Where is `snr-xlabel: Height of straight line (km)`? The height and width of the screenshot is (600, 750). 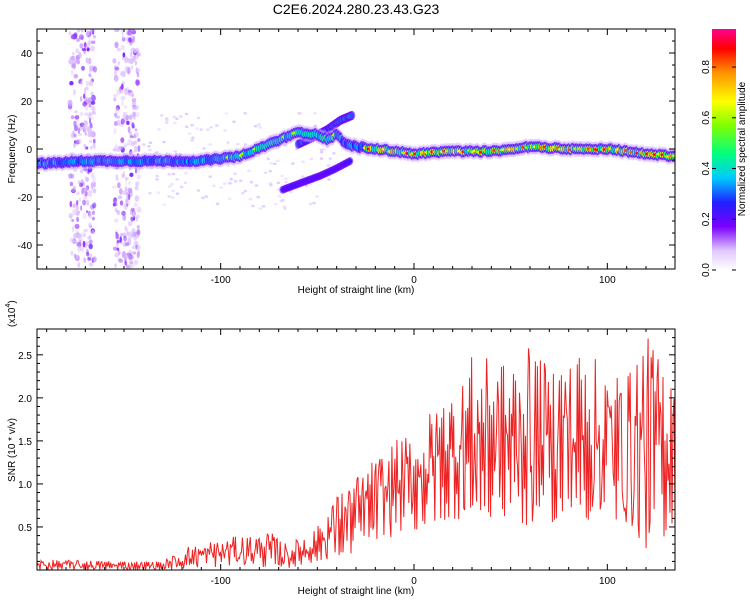 snr-xlabel: Height of straight line (km) is located at coordinates (356, 591).